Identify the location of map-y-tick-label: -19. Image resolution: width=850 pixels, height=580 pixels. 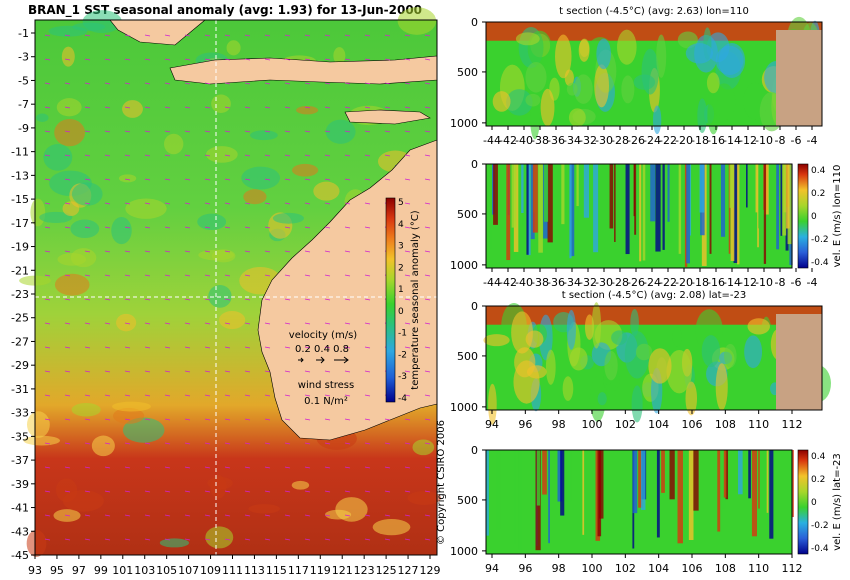
(20, 247).